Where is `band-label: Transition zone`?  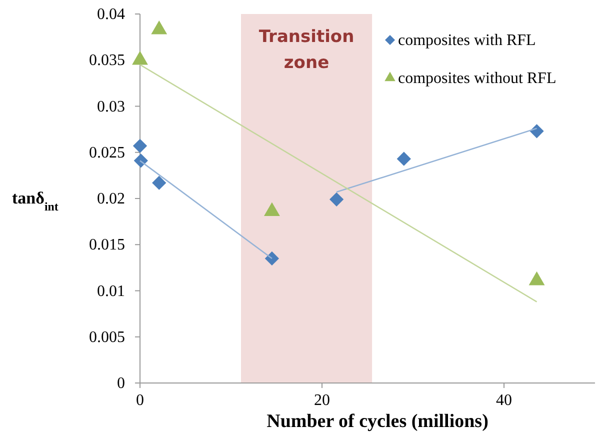 band-label: Transition zone is located at coordinates (306, 50).